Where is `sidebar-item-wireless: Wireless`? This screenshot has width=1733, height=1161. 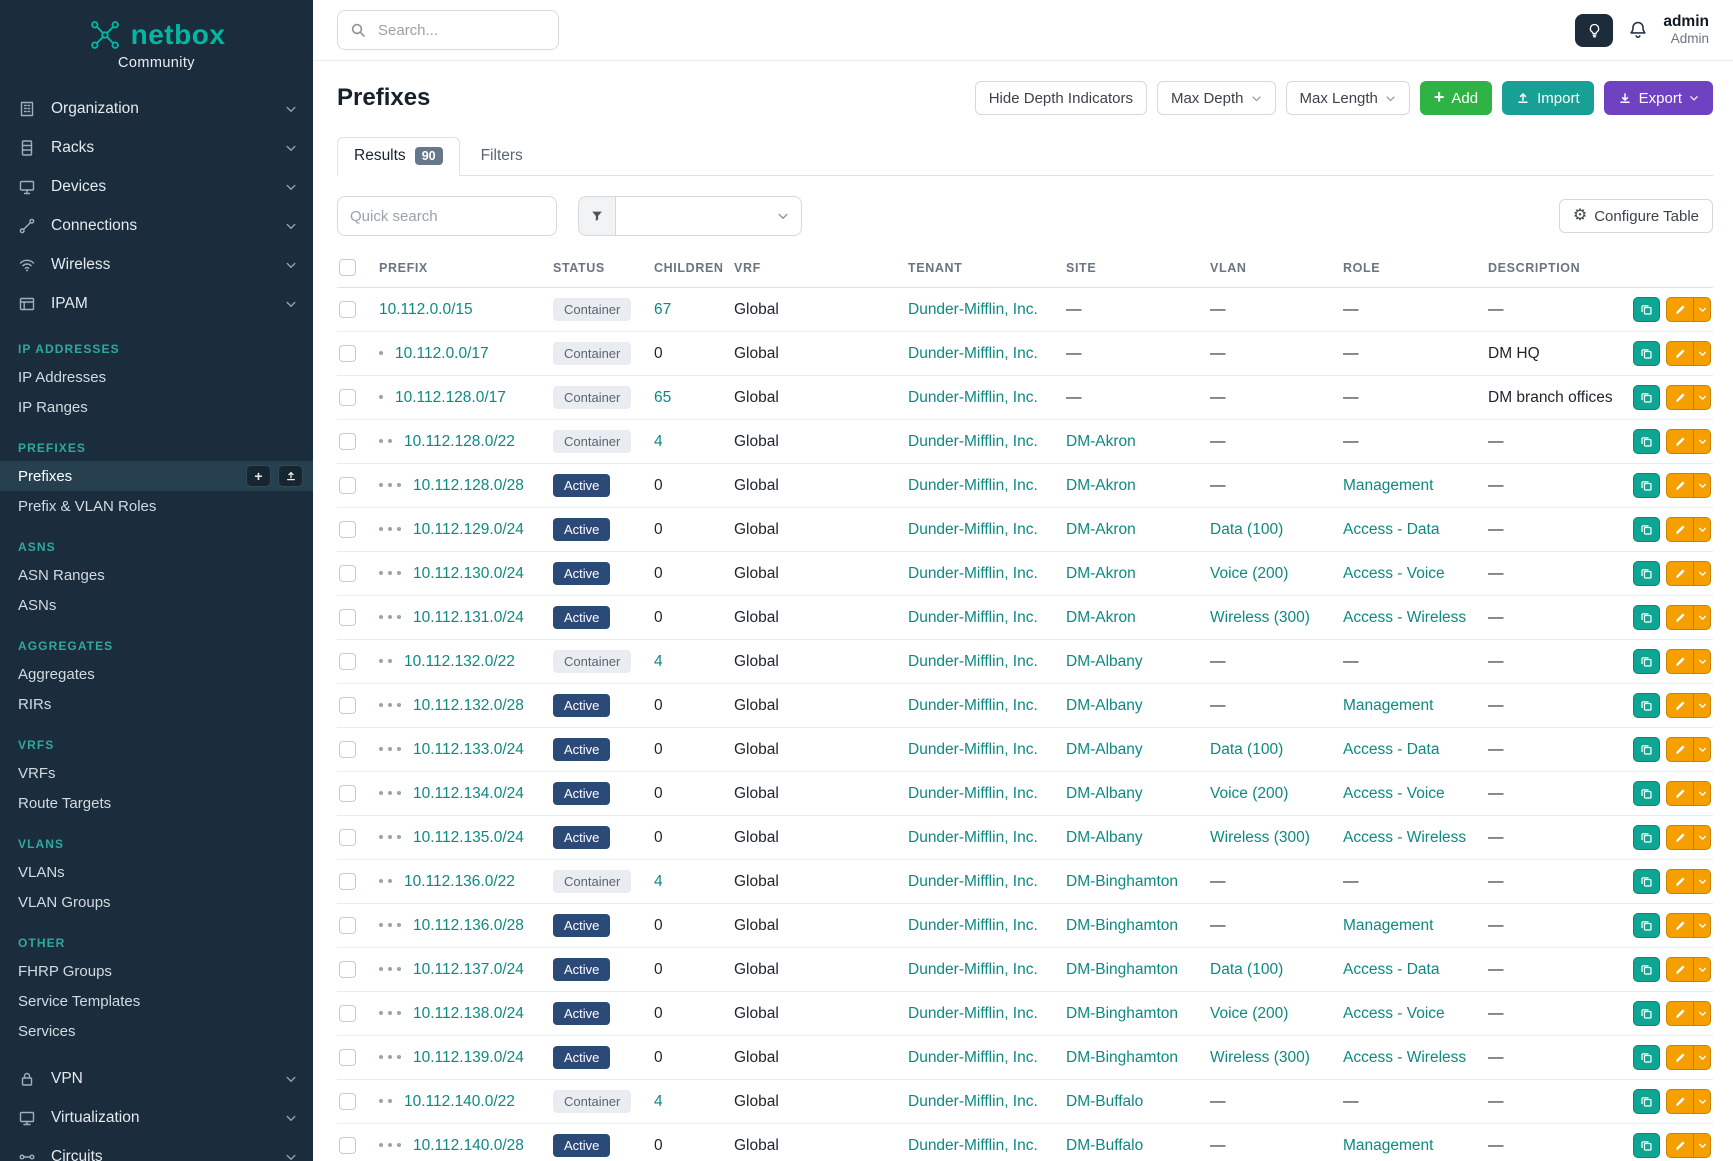
sidebar-item-wireless: Wireless is located at coordinates (156, 264).